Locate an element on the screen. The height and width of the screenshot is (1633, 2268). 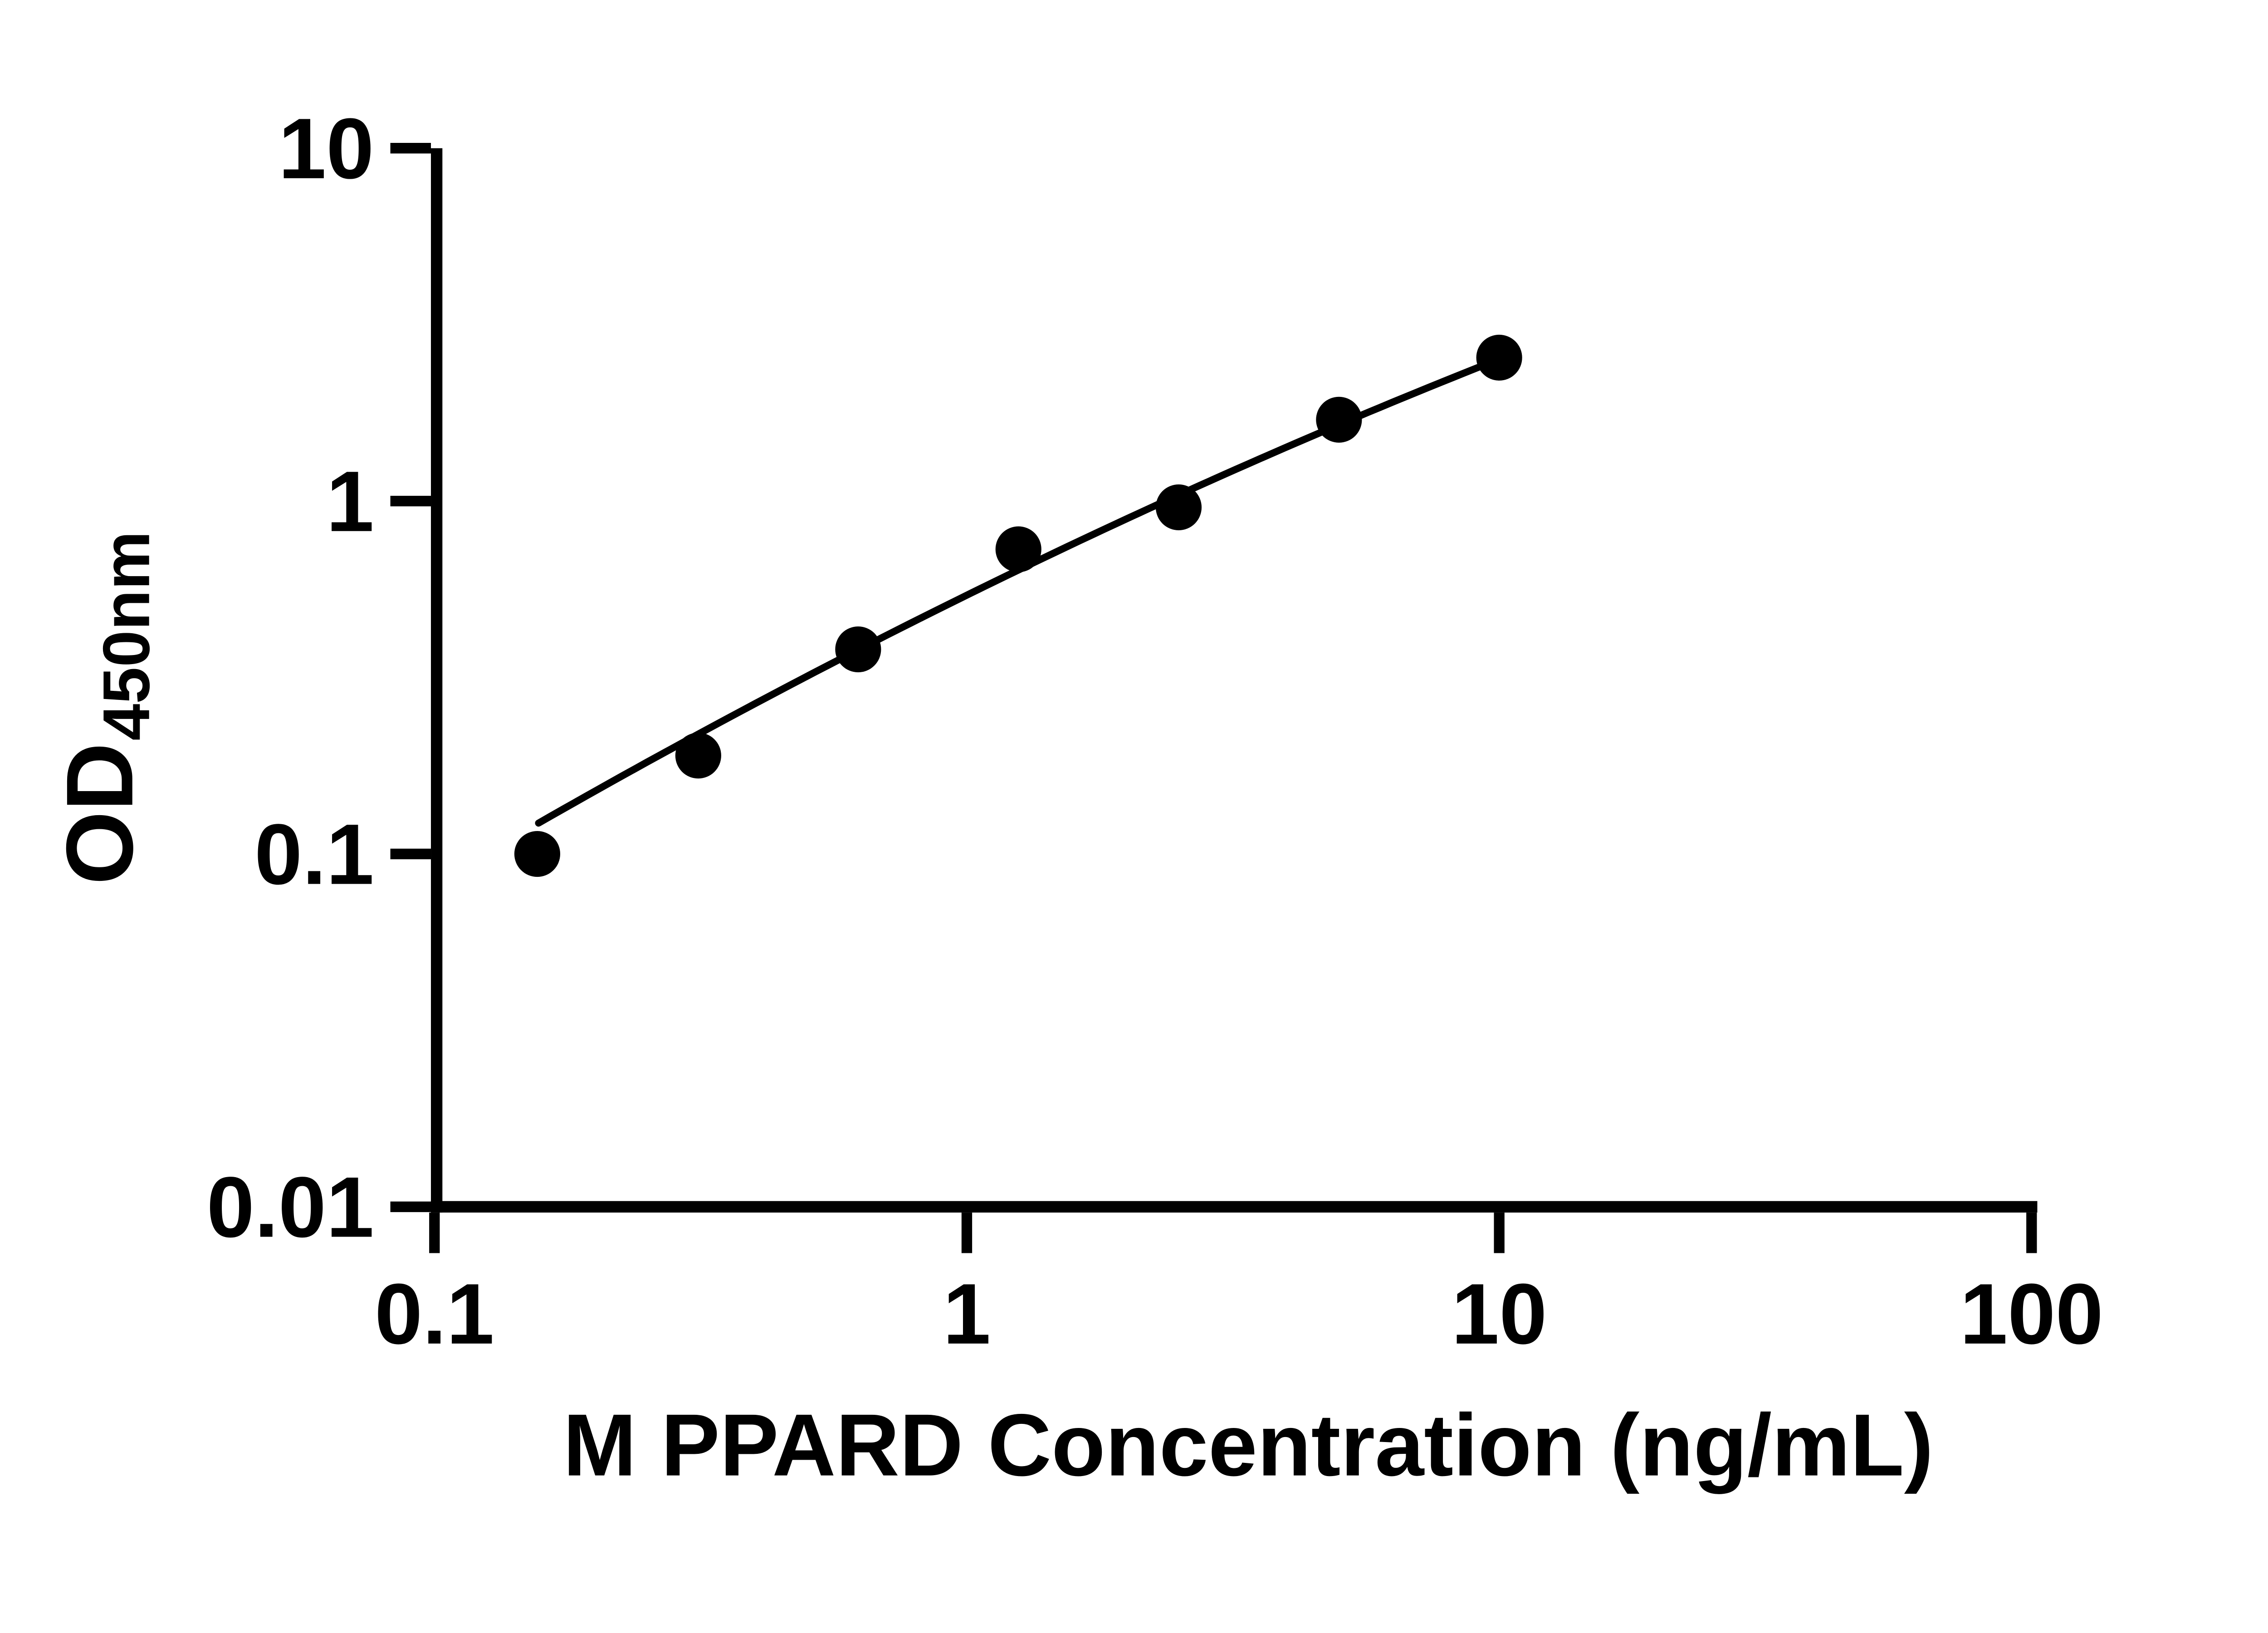
points-layer is located at coordinates (1018, 605).